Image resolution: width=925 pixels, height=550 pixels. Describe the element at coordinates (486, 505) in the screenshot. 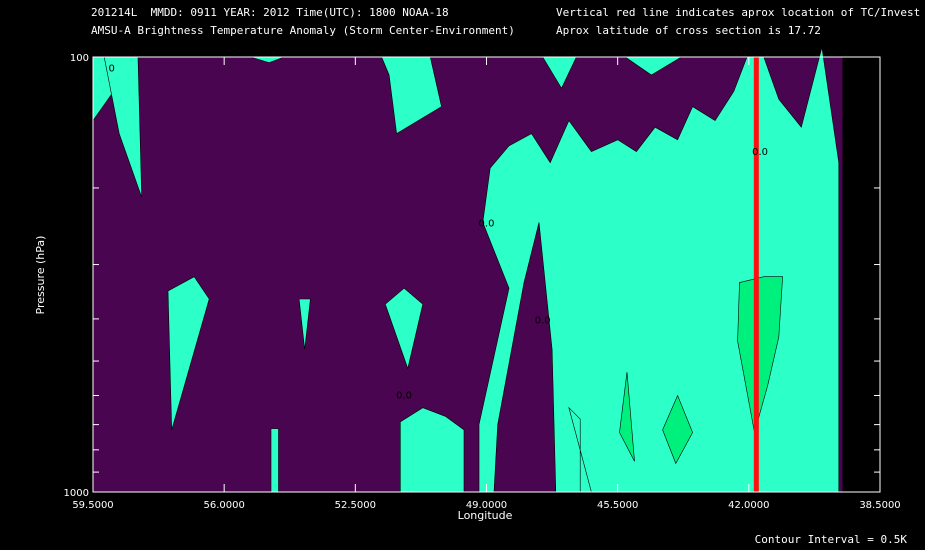

I see `x-tick-label-3: 49.0000` at that location.